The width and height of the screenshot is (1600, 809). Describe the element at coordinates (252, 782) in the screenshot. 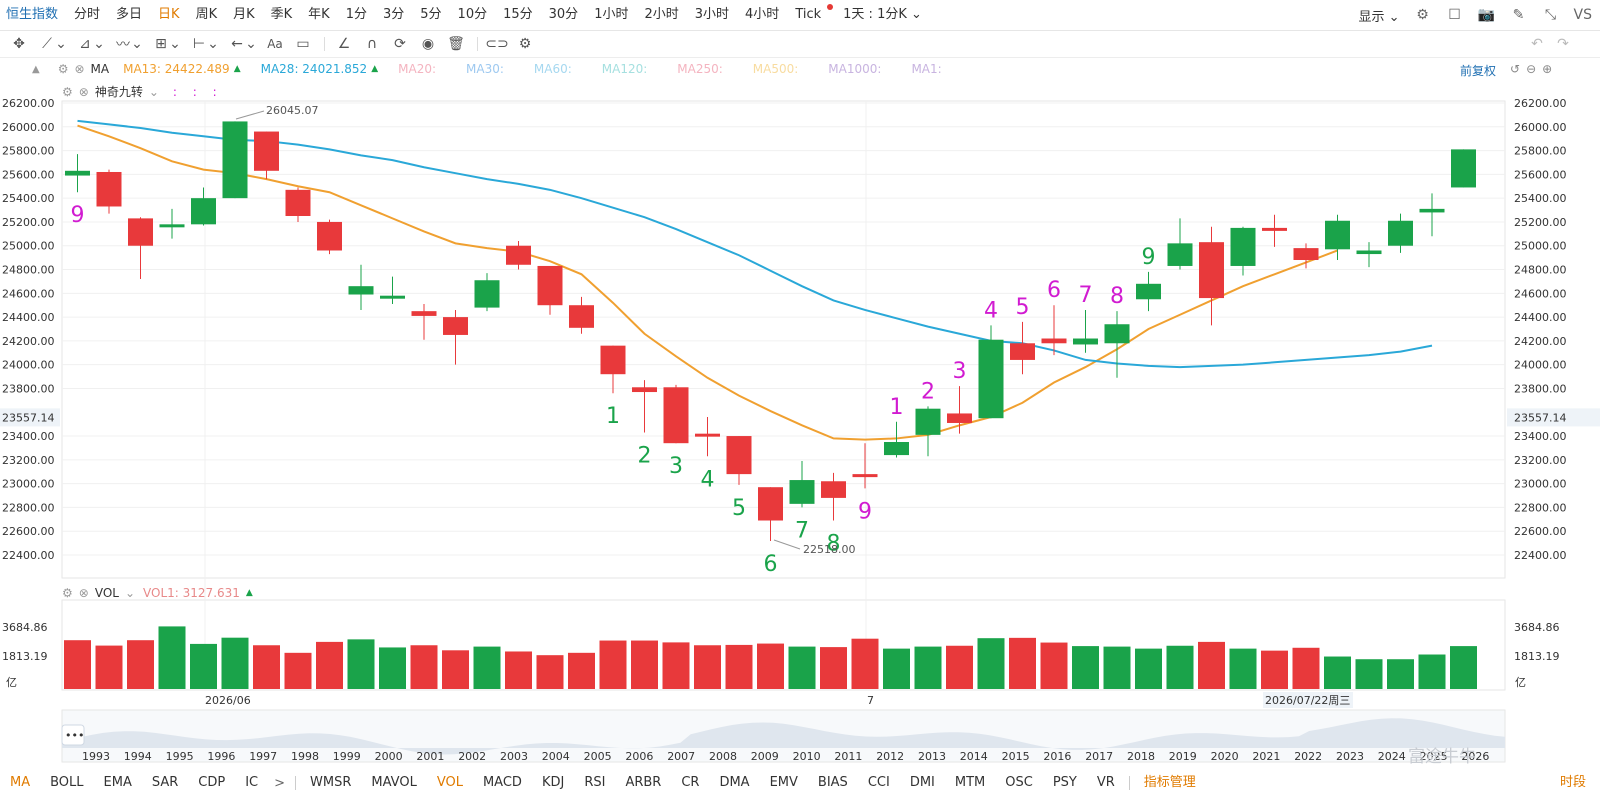

I see `indicator-tab: IC` at that location.